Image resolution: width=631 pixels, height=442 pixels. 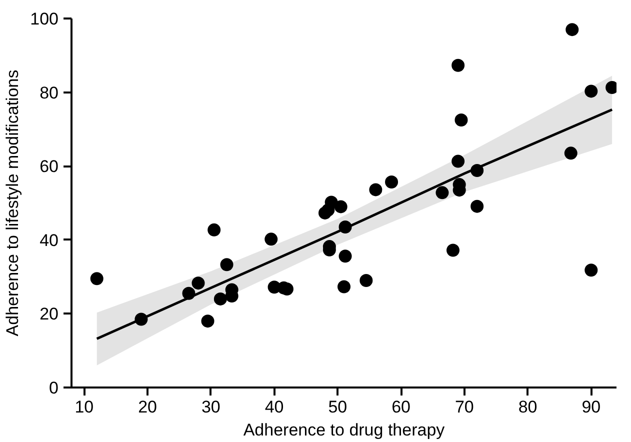 What do you see at coordinates (591, 407) in the screenshot?
I see `x-tick-label: 90` at bounding box center [591, 407].